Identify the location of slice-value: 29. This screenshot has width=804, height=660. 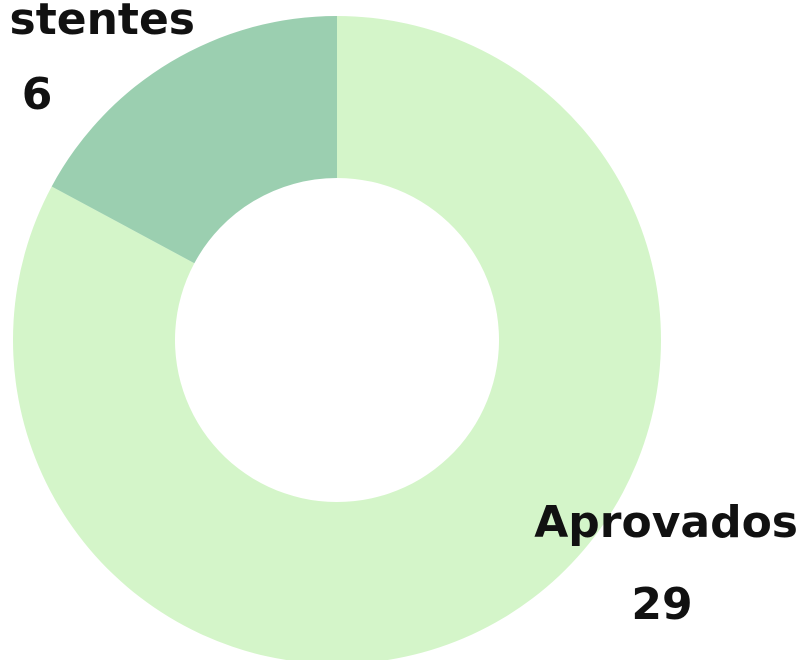
(661, 604).